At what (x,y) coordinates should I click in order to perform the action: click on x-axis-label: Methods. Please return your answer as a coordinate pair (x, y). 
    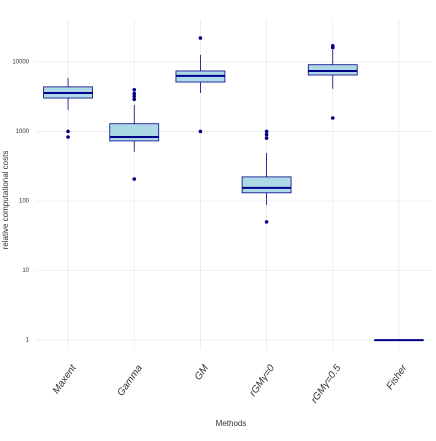
    Looking at the image, I should click on (231, 423).